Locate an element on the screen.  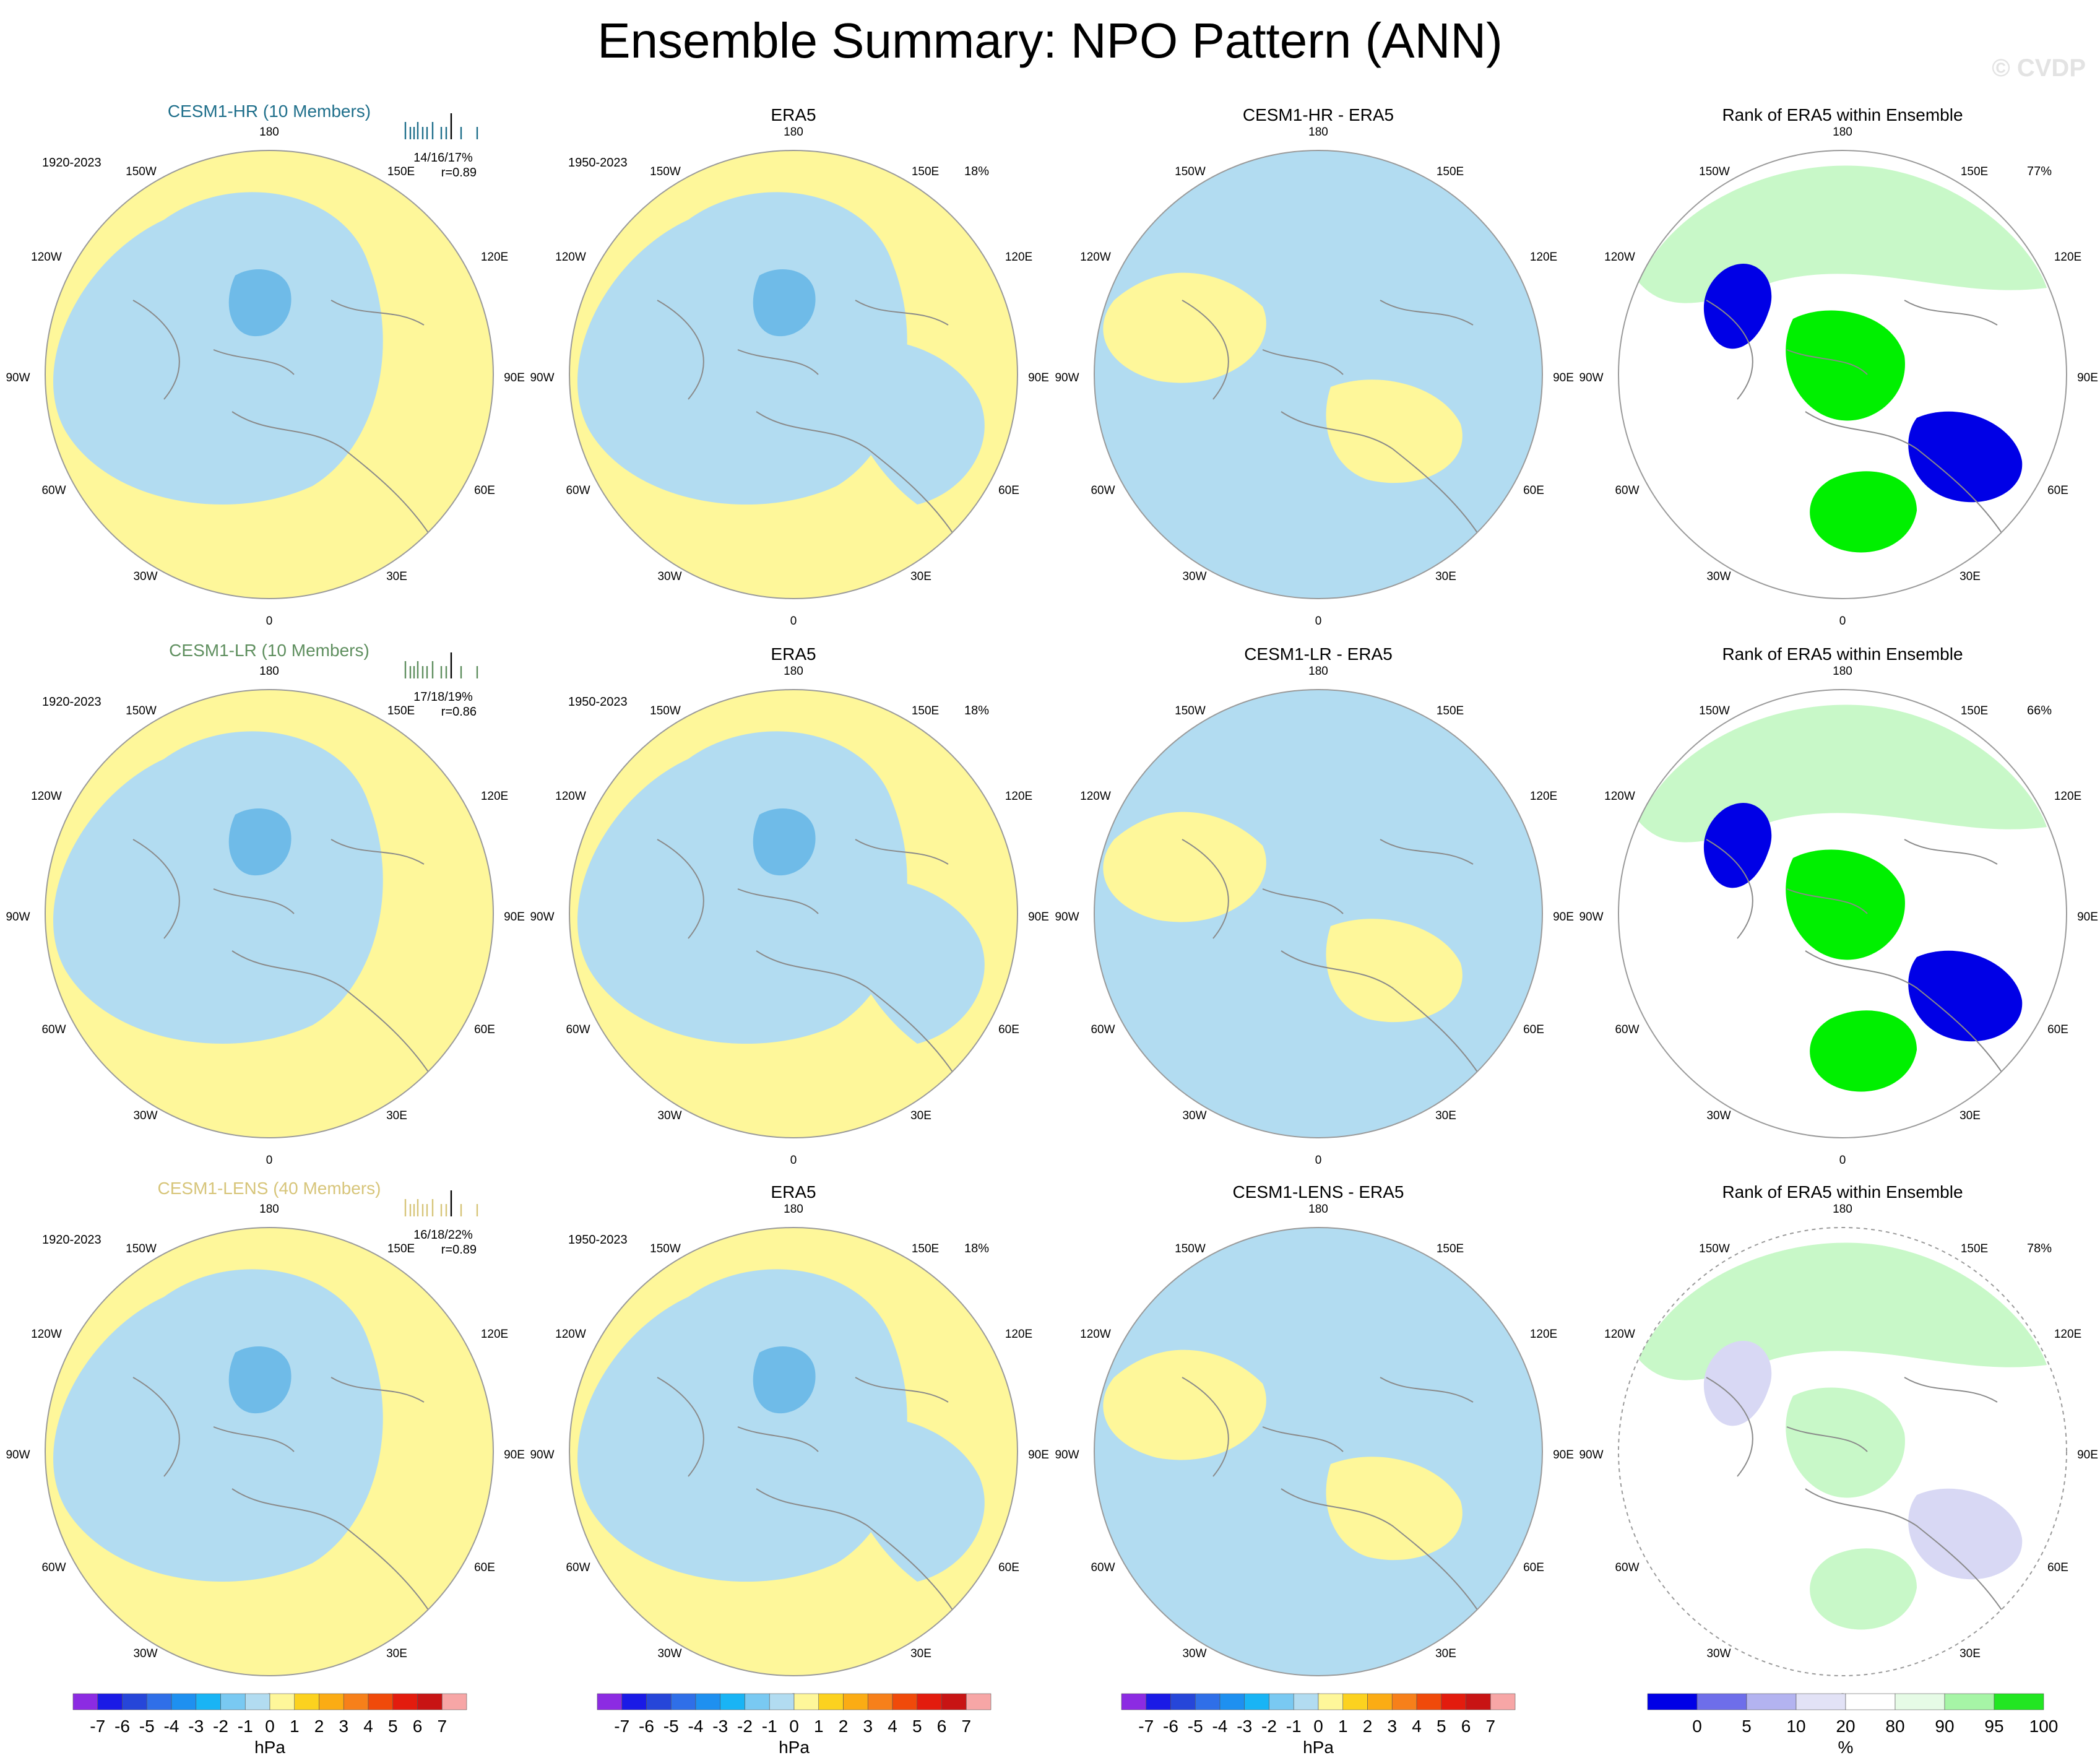
cvdp-watermark: © CVDP is located at coordinates (2039, 68).